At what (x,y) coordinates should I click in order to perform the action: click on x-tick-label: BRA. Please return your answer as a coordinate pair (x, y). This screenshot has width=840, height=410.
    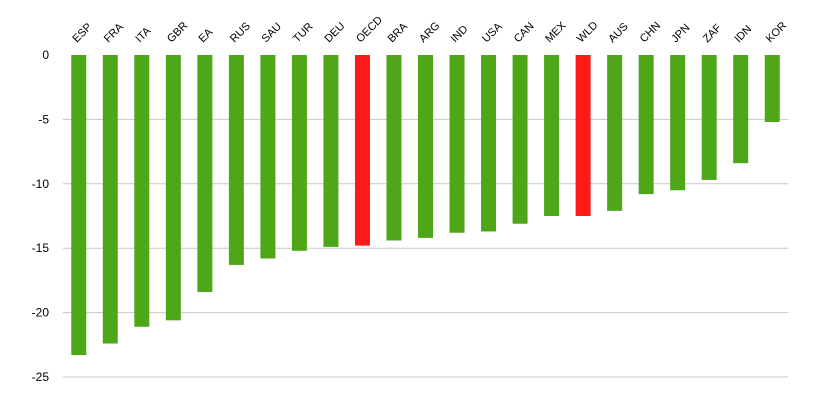
    Looking at the image, I should click on (398, 32).